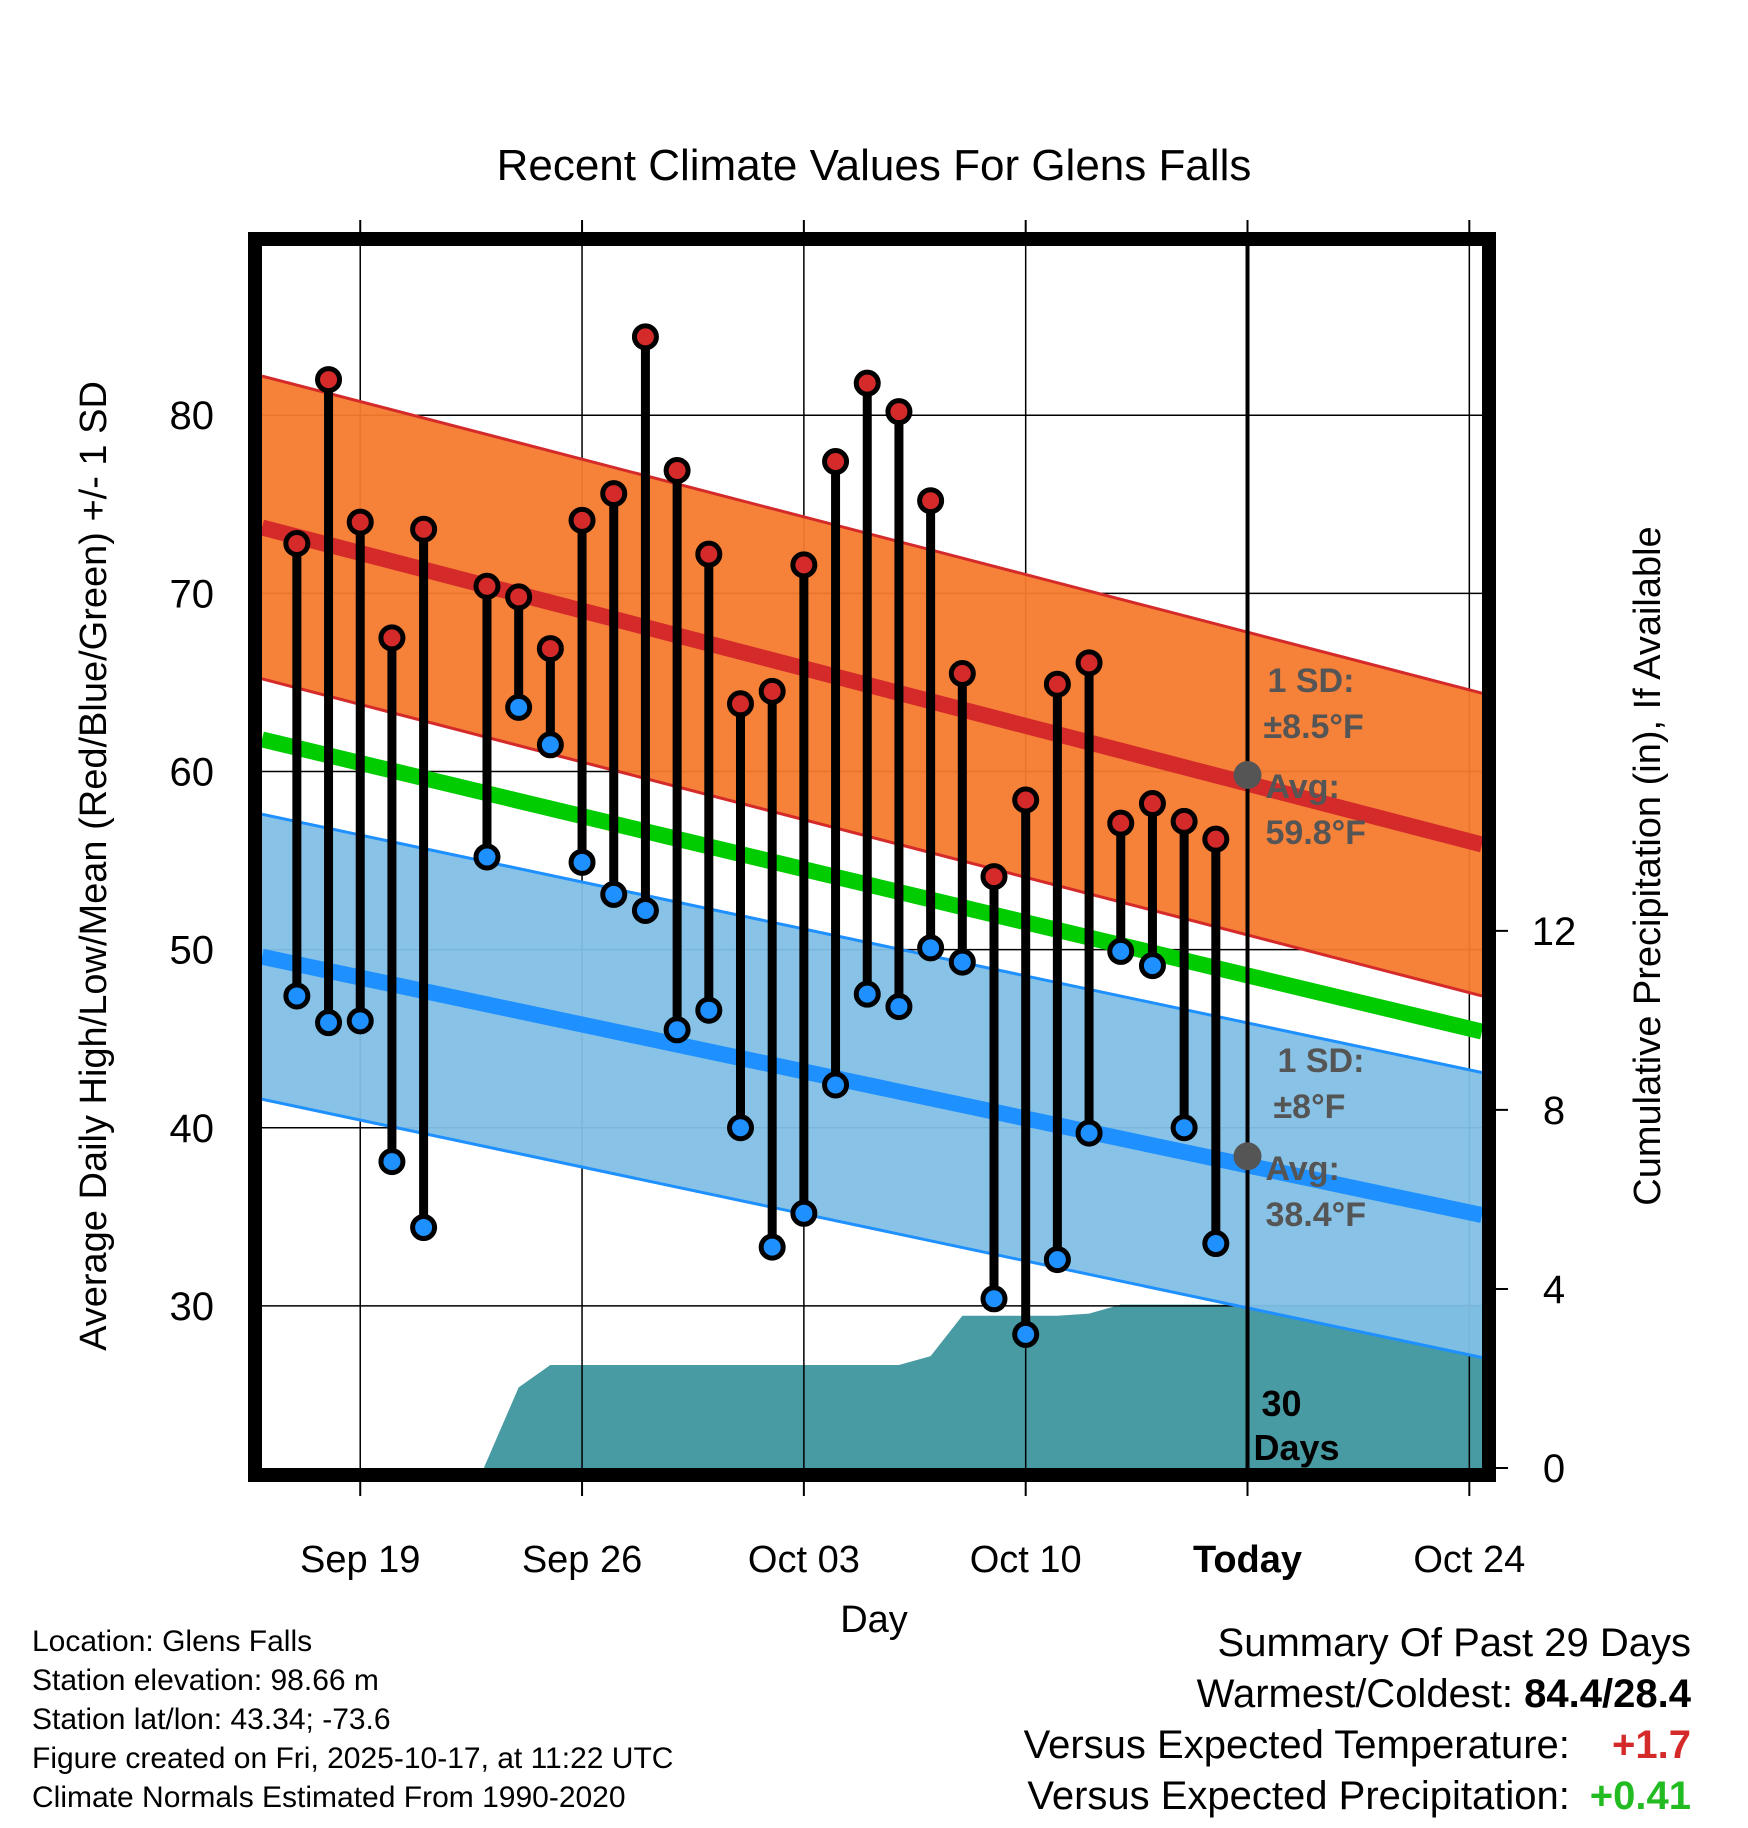 Image resolution: width=1748 pixels, height=1828 pixels. What do you see at coordinates (1298, 1796) in the screenshot?
I see `summary-precip-label: Versus Expected Precipitation:` at bounding box center [1298, 1796].